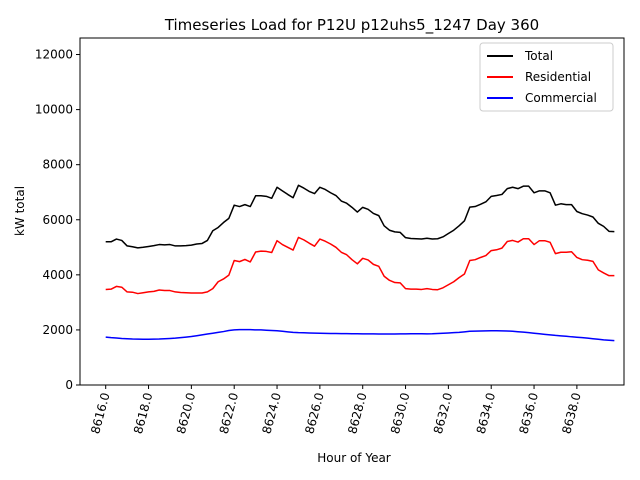 Image resolution: width=640 pixels, height=480 pixels. Describe the element at coordinates (354, 458) in the screenshot. I see `x-axis-label: Hour of Year` at that location.